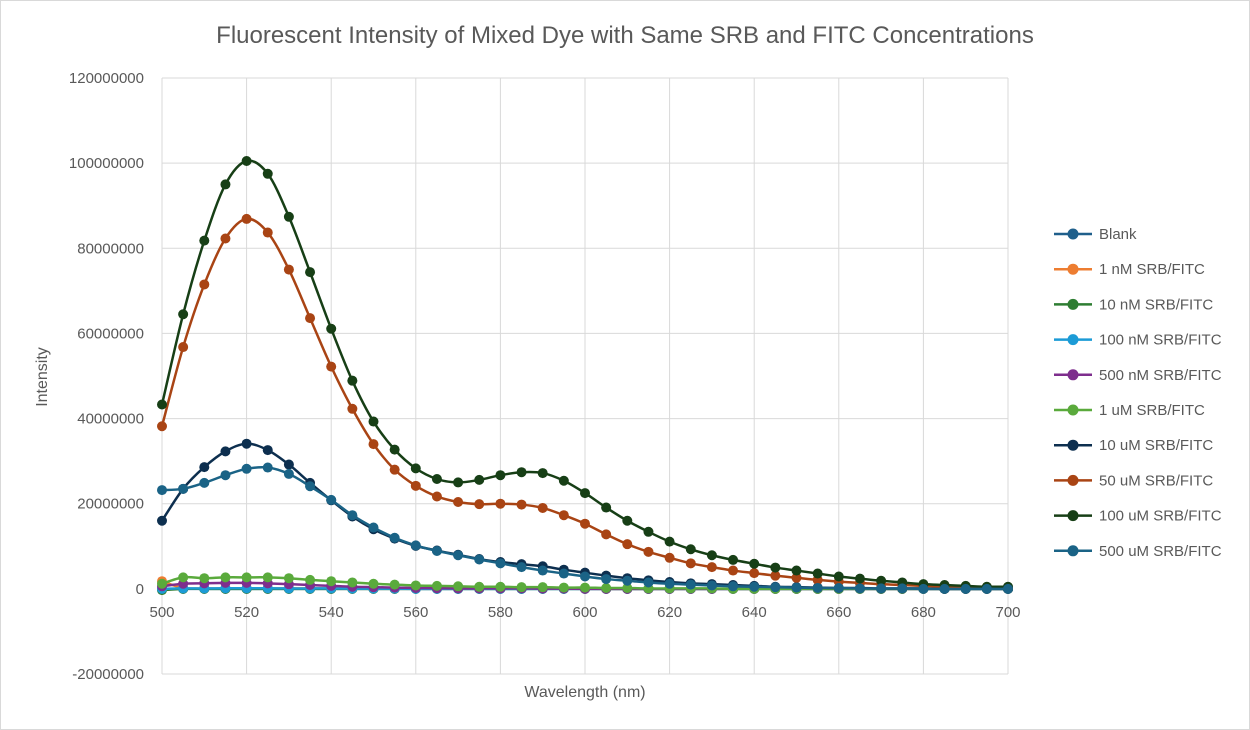 The width and height of the screenshot is (1250, 730). I want to click on y-tick-label: 20000000, so click(110, 504).